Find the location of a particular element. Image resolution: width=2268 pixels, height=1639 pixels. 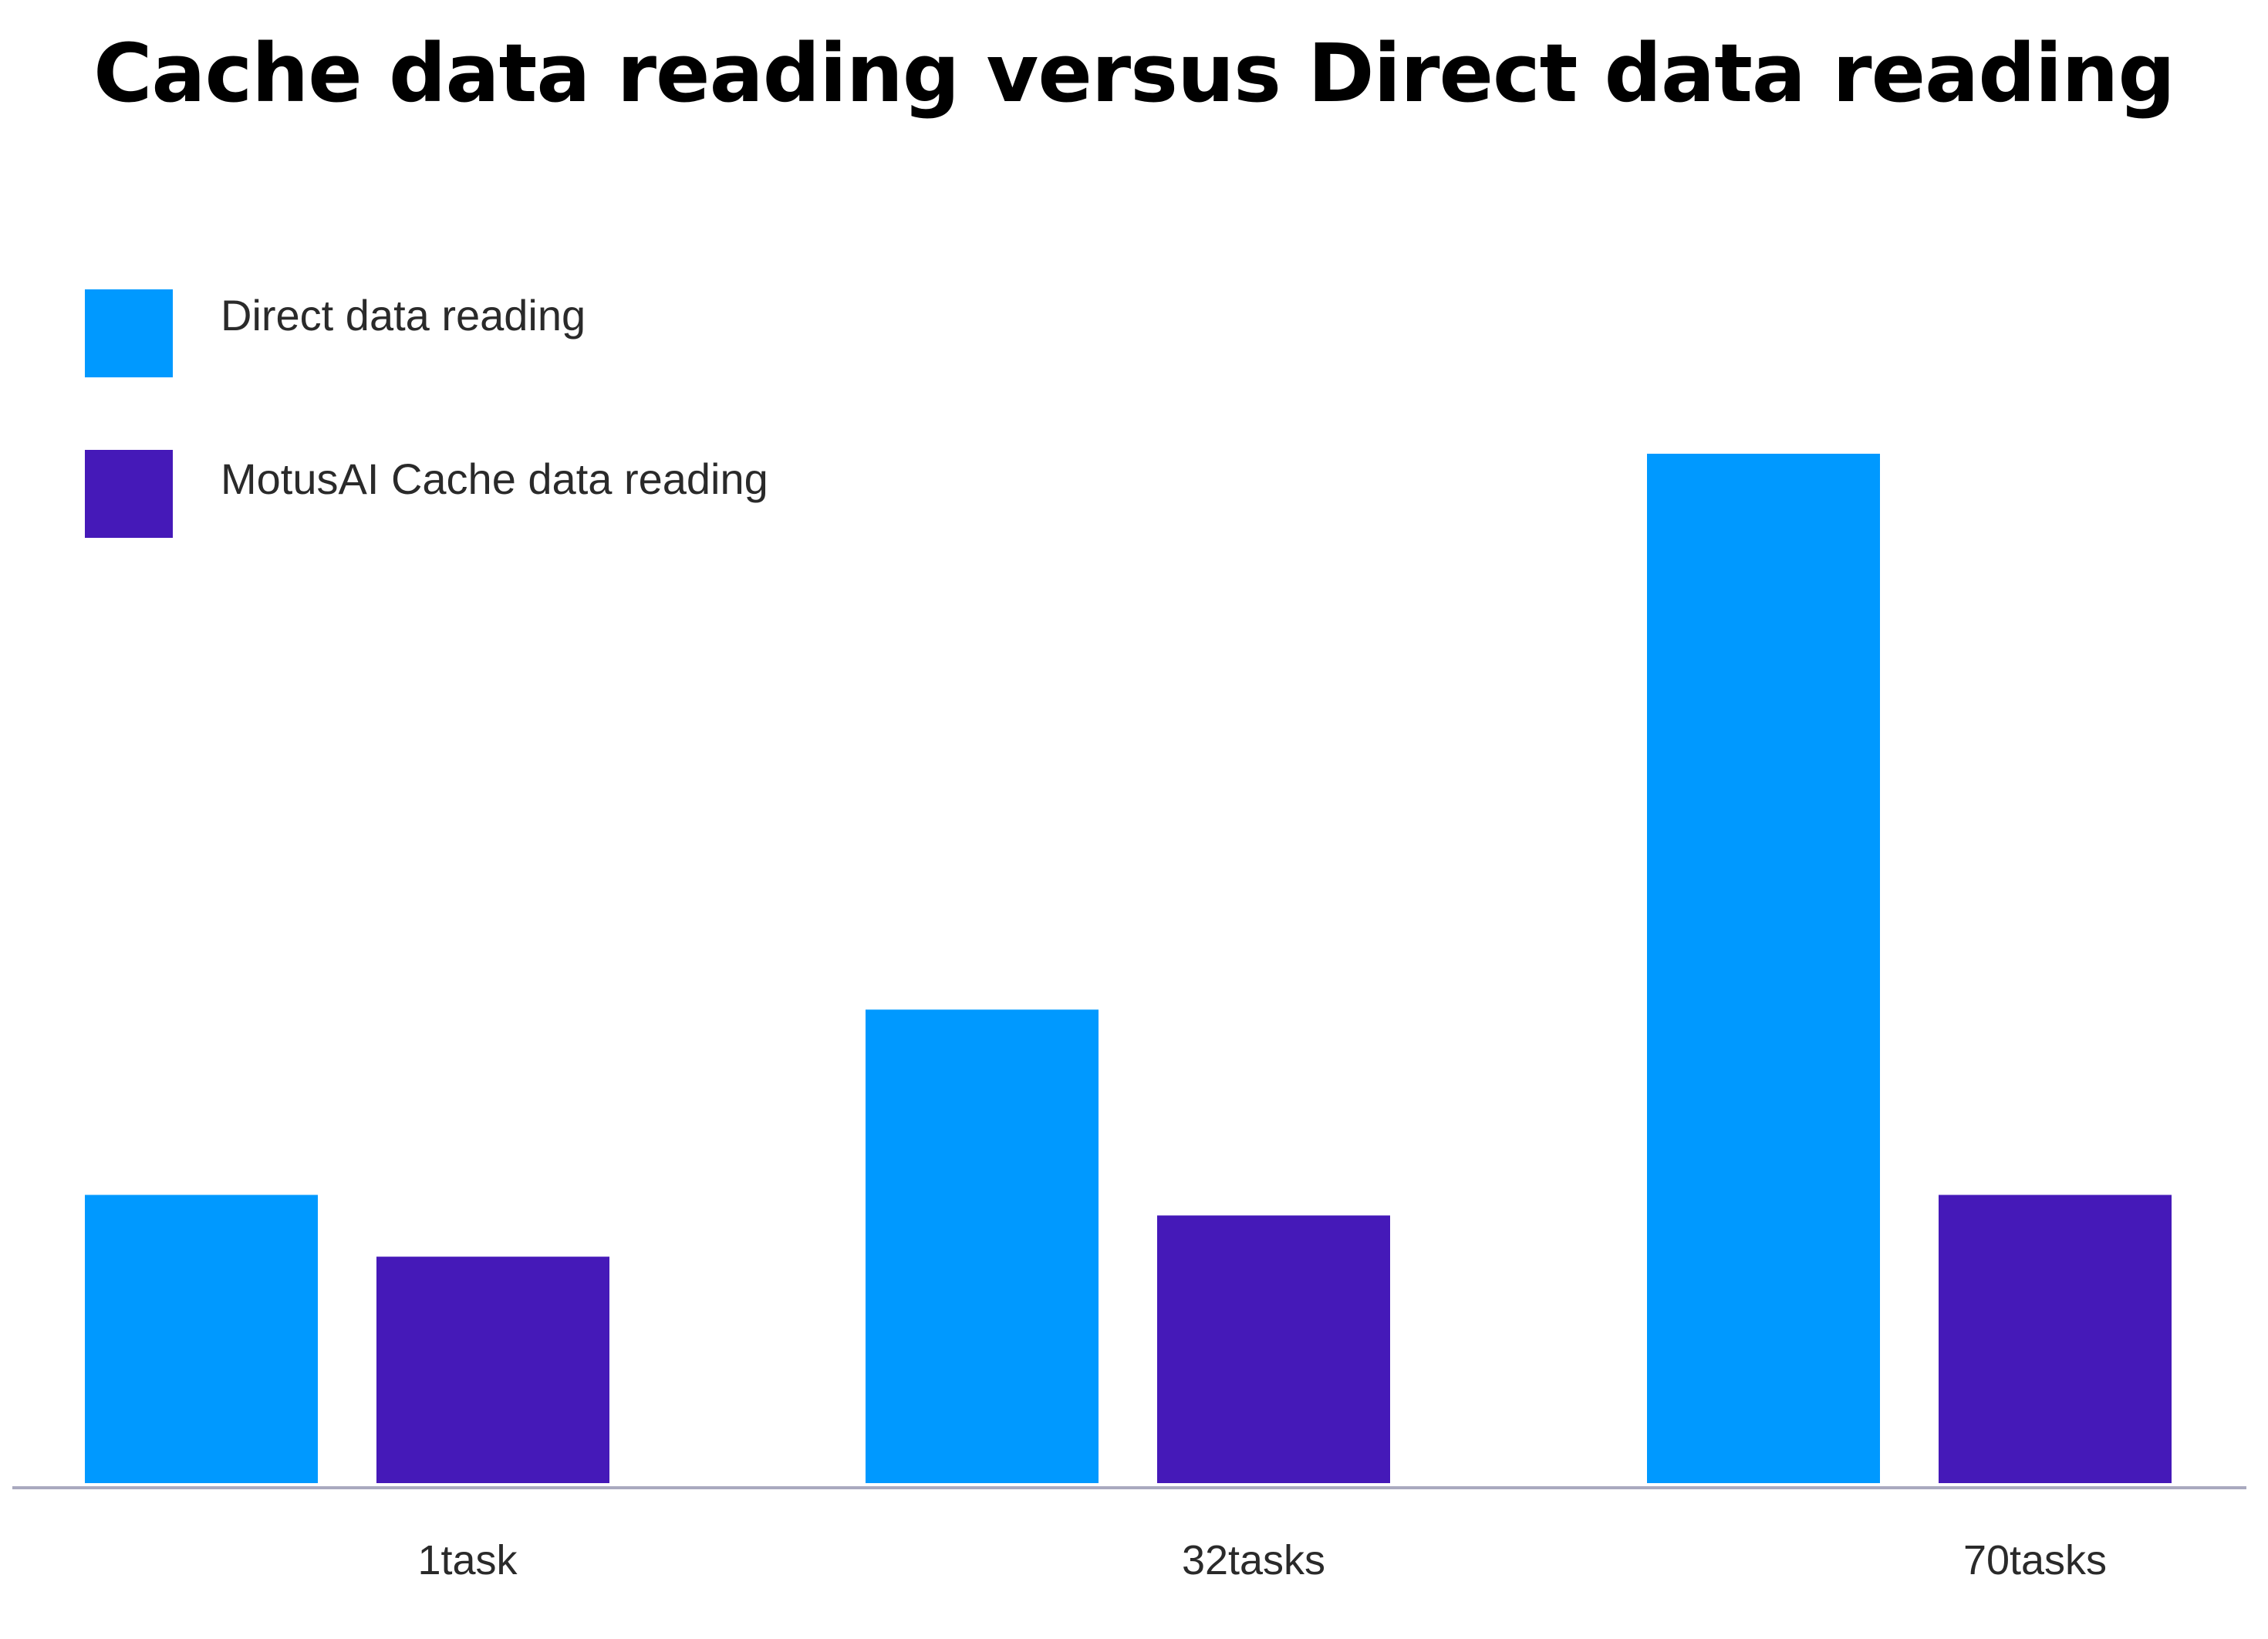

bar-1-70tasks is located at coordinates (1764, 968).